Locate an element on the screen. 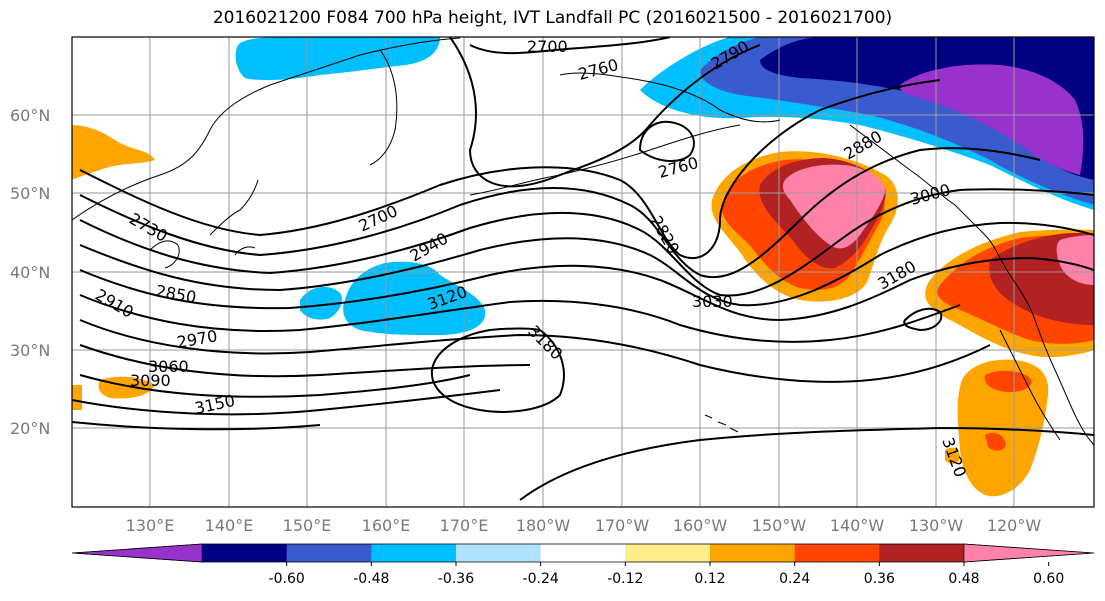 This screenshot has width=1105, height=601. coast-hawaii is located at coordinates (721, 423).